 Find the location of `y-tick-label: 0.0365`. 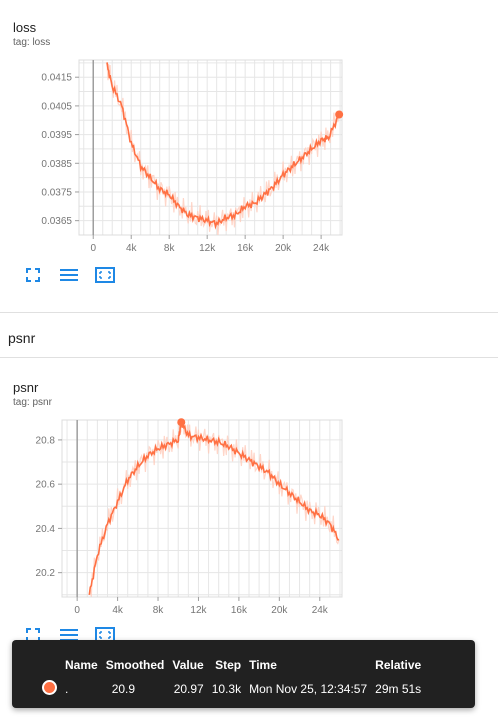

y-tick-label: 0.0365 is located at coordinates (56, 221).